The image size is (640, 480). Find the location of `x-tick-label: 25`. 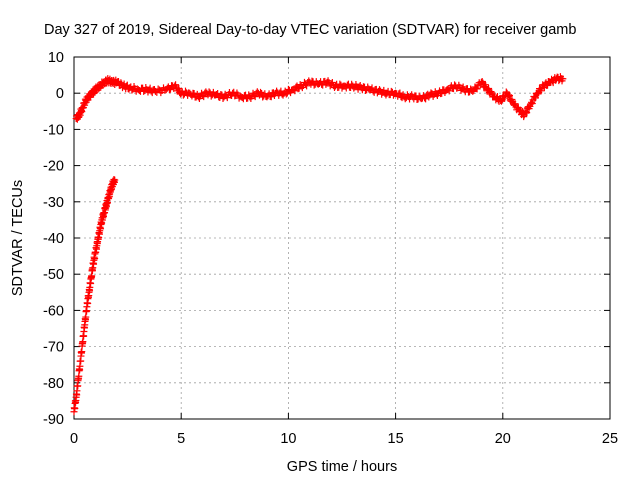

x-tick-label: 25 is located at coordinates (610, 439).